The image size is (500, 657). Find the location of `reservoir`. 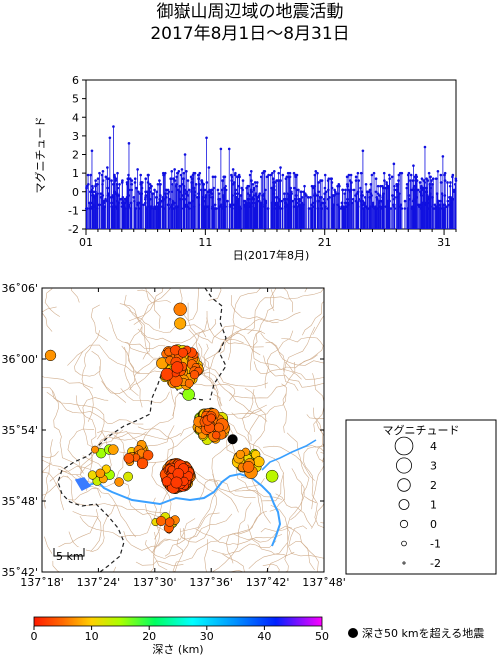

reservoir is located at coordinates (83, 484).